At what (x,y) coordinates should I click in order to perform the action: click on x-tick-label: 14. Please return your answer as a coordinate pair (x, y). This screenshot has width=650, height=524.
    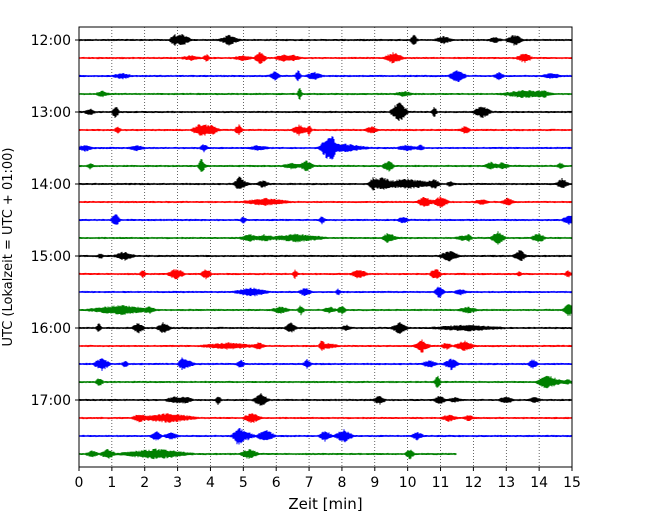
    Looking at the image, I should click on (539, 483).